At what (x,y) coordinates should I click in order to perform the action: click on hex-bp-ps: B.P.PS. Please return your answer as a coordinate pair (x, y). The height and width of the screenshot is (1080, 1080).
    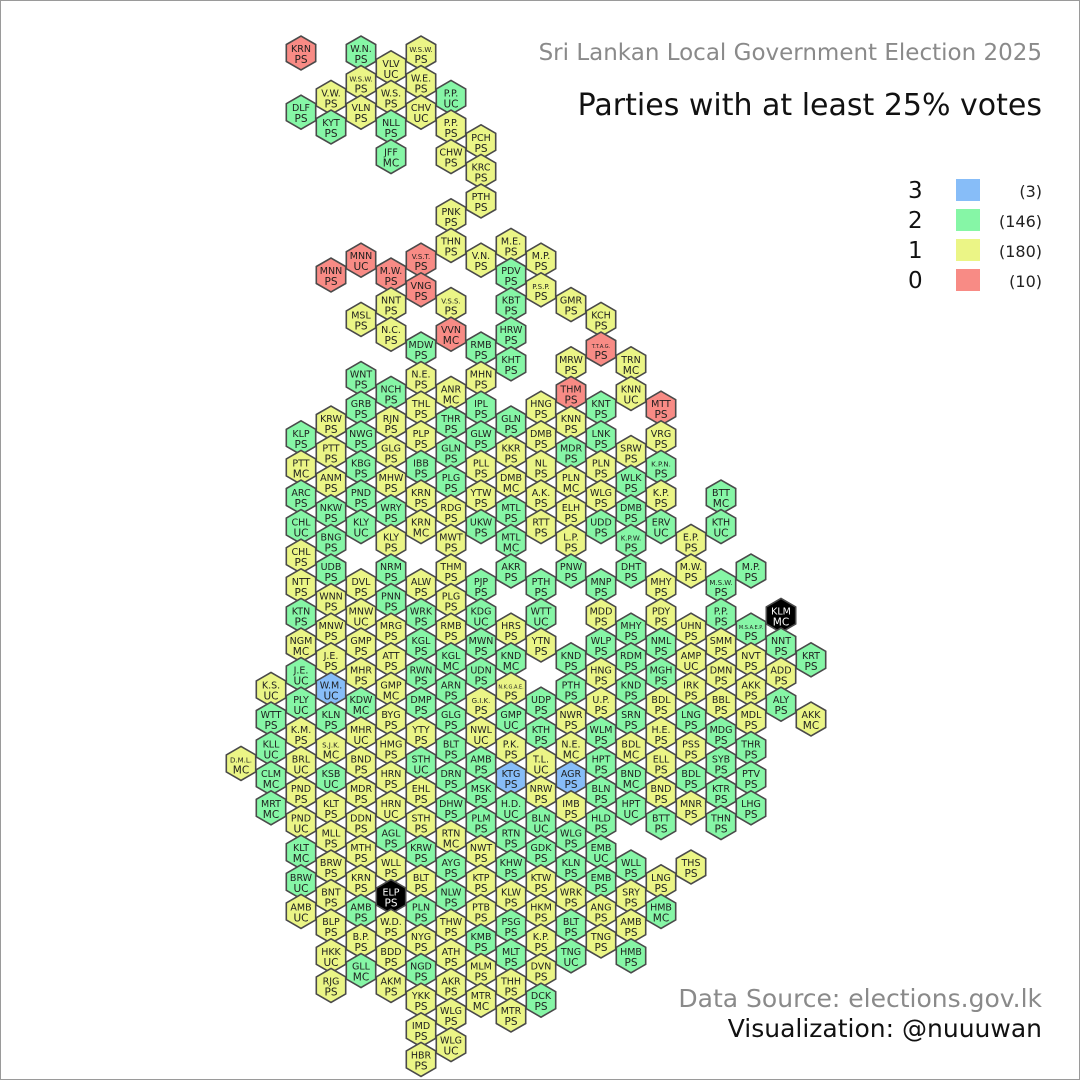
    Looking at the image, I should click on (361, 941).